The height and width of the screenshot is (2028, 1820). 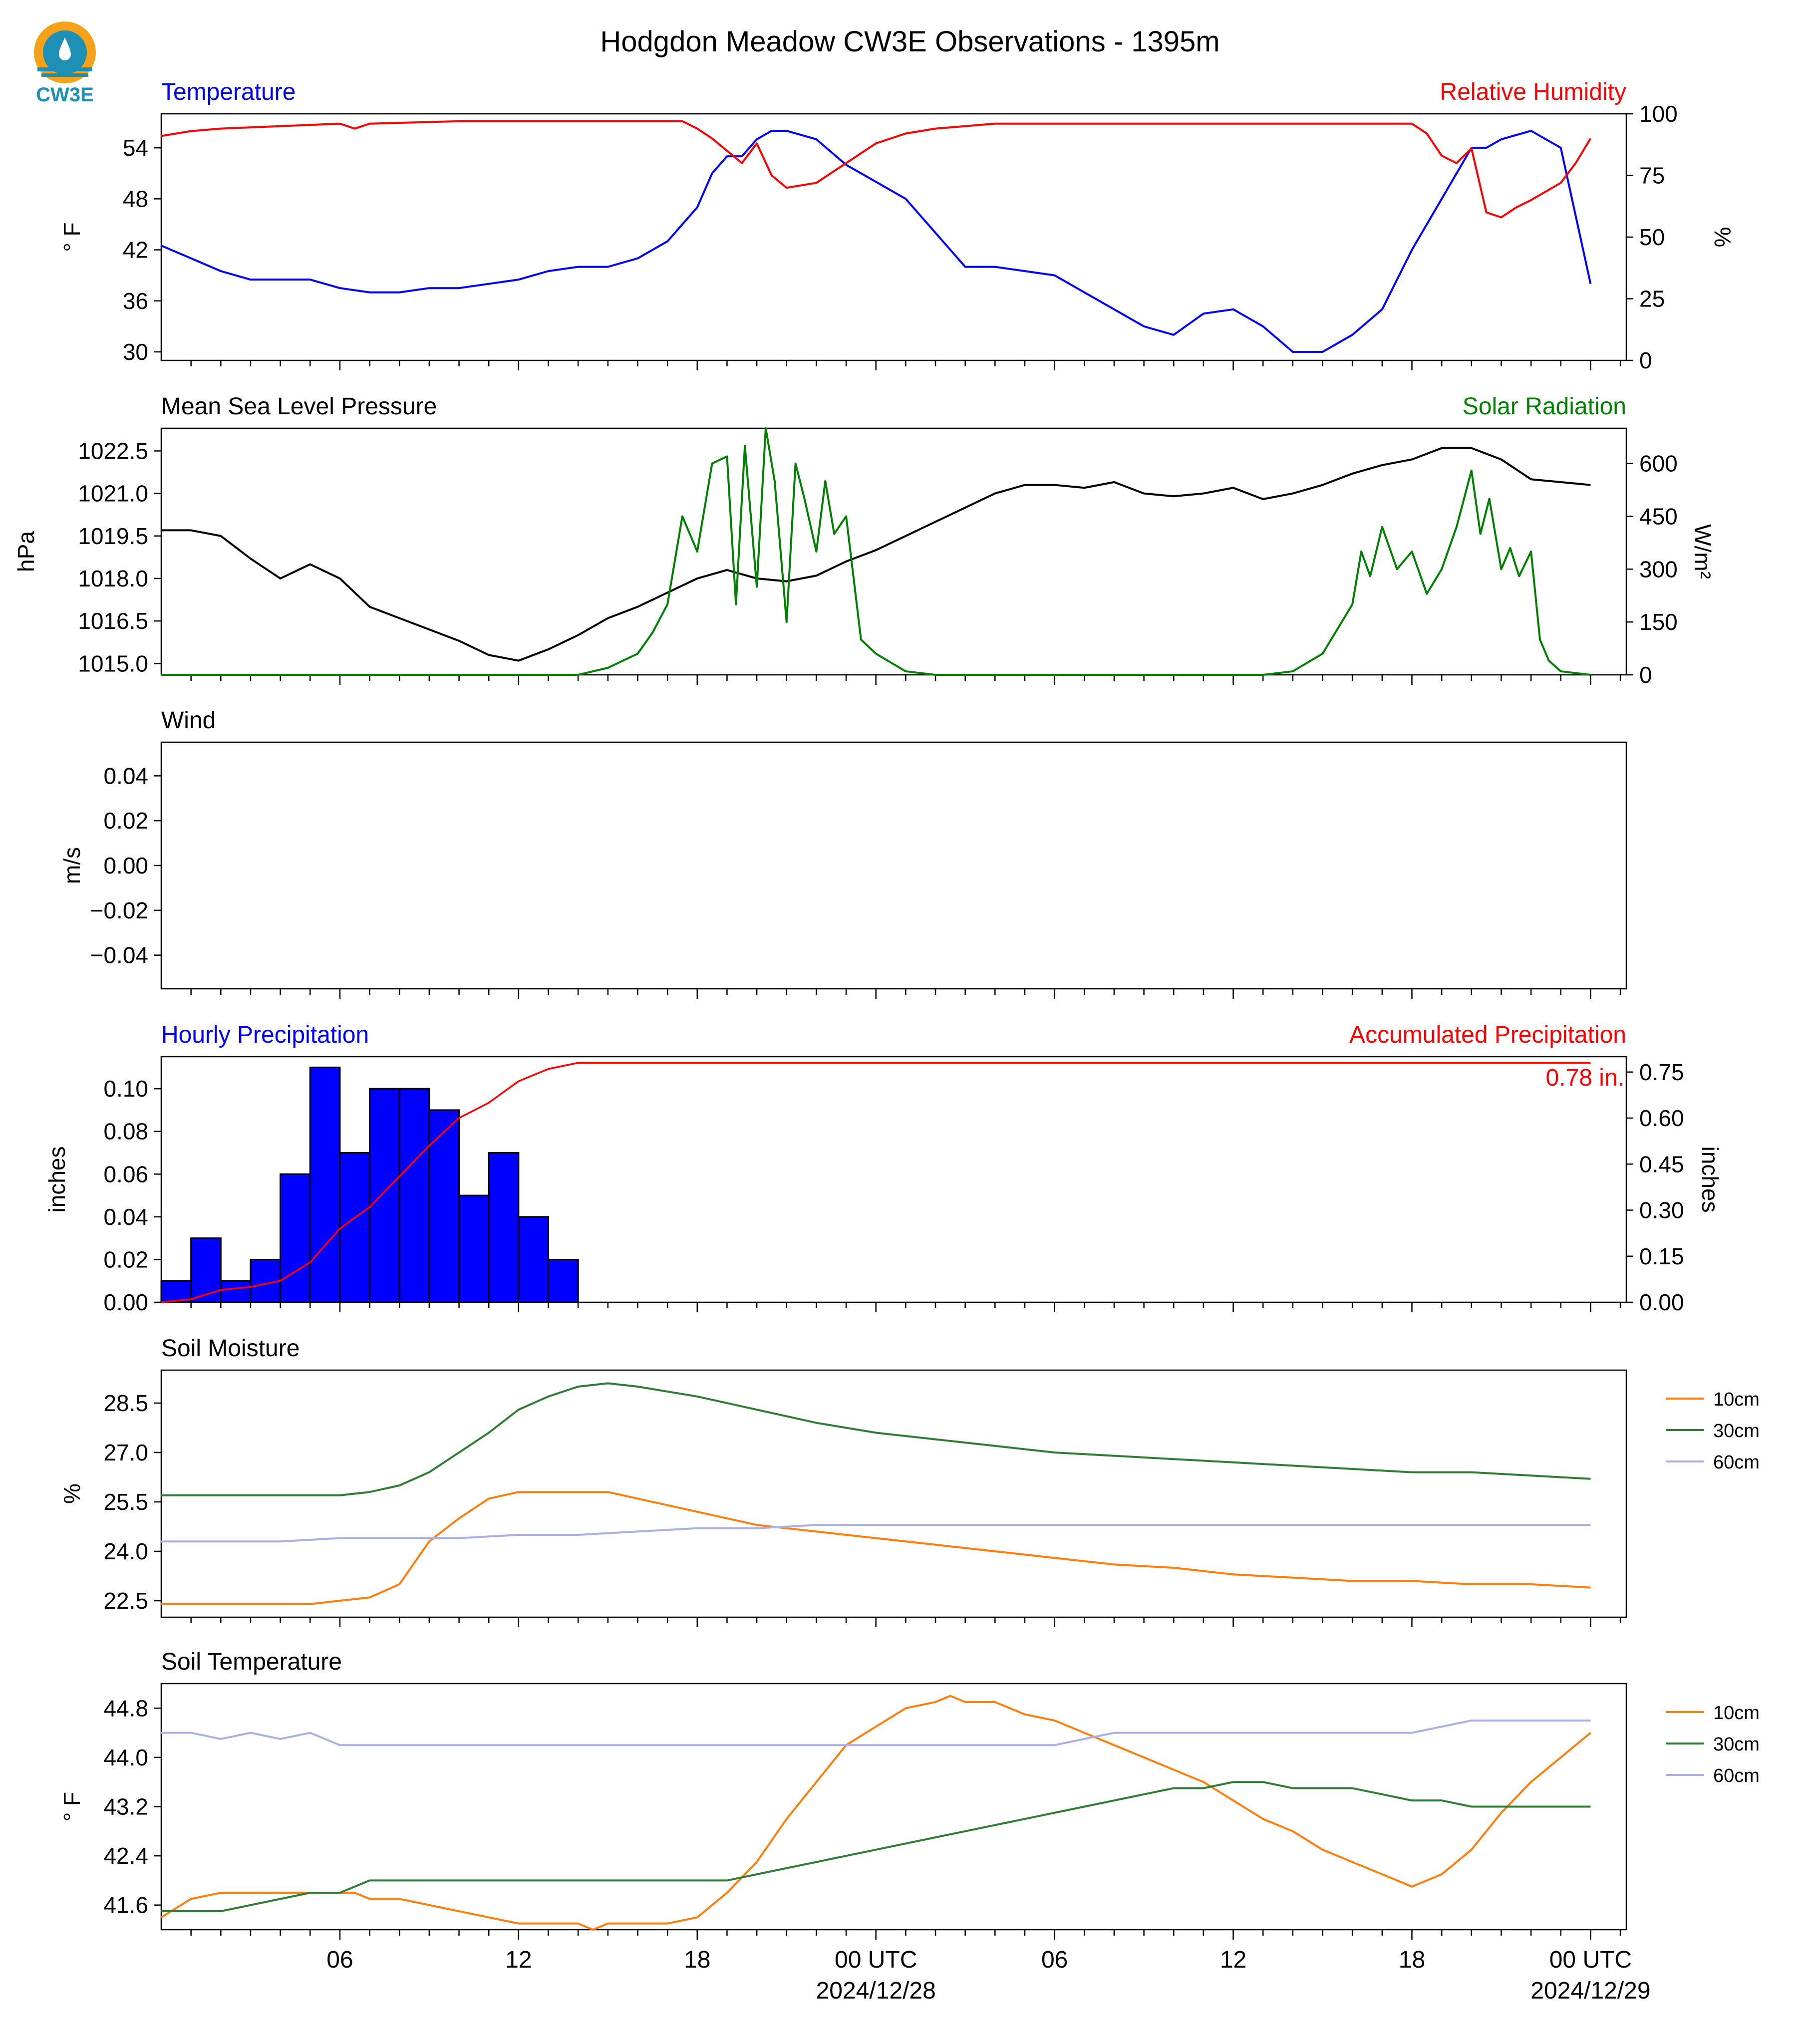 What do you see at coordinates (1658, 569) in the screenshot?
I see `y2-tick-label: 300` at bounding box center [1658, 569].